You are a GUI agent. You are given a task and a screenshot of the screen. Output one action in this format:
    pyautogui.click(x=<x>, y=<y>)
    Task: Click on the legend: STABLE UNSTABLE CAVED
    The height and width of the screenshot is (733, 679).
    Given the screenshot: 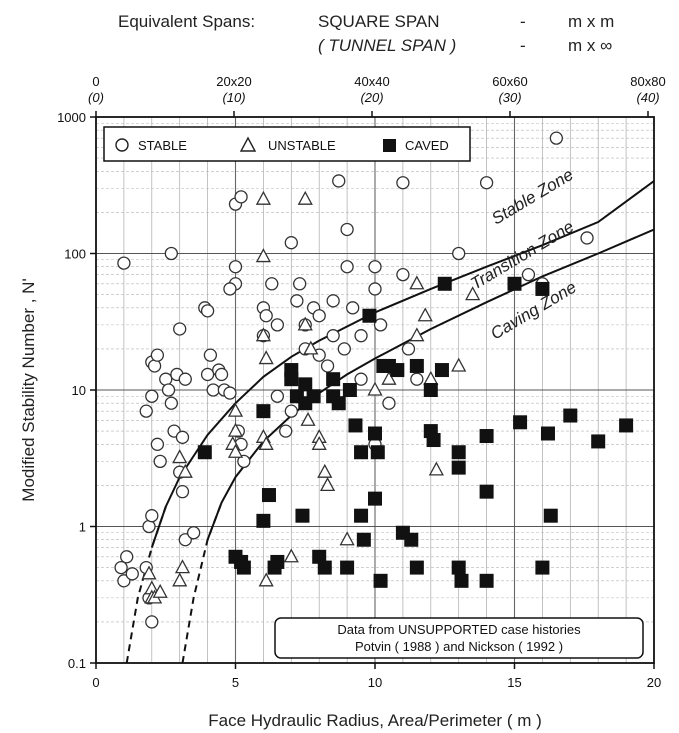 What is the action you would take?
    pyautogui.click(x=287, y=144)
    